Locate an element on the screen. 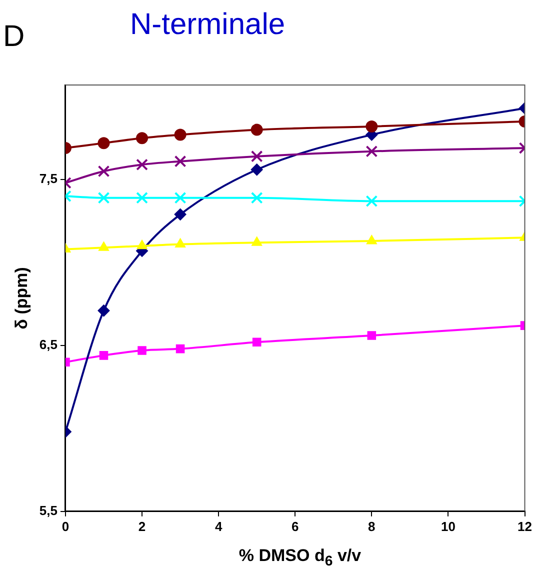 The image size is (535, 572). x-tick-label: 8 is located at coordinates (372, 526).